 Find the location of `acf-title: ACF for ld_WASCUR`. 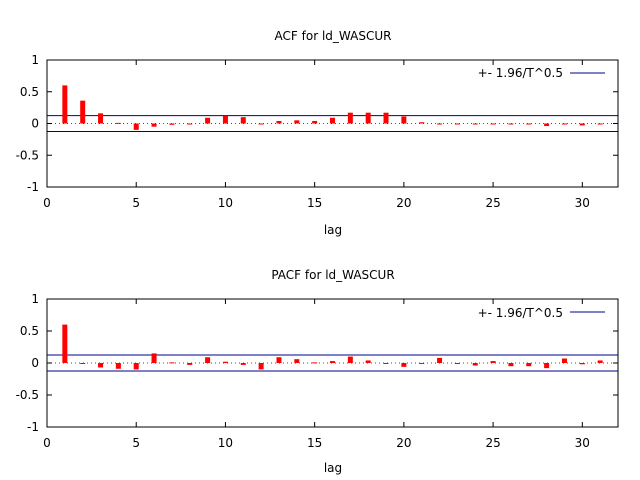

acf-title: ACF for ld_WASCUR is located at coordinates (333, 36).